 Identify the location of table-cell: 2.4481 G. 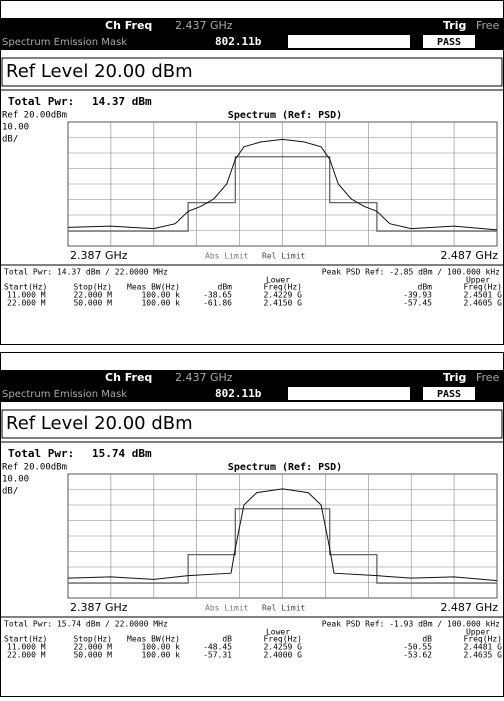
(482, 647).